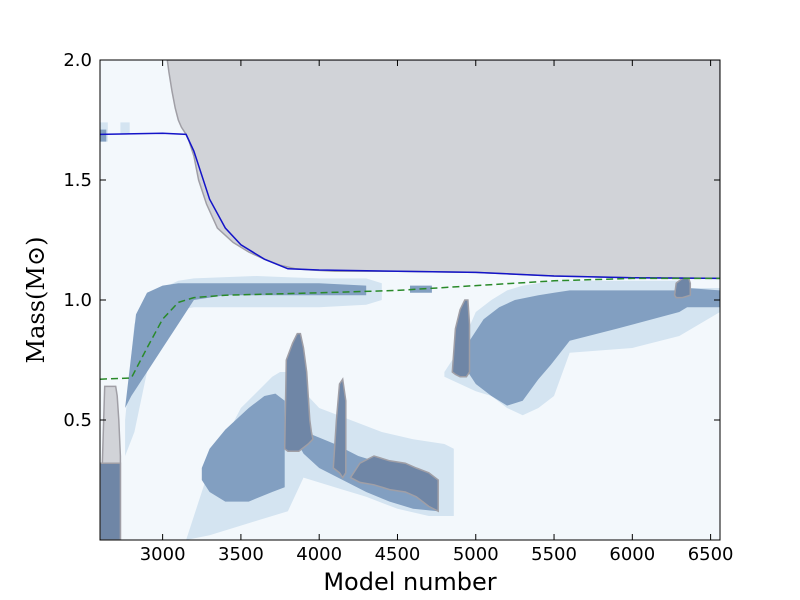 The image size is (800, 600). What do you see at coordinates (398, 554) in the screenshot?
I see `x-tick-label-4500: 4500` at bounding box center [398, 554].